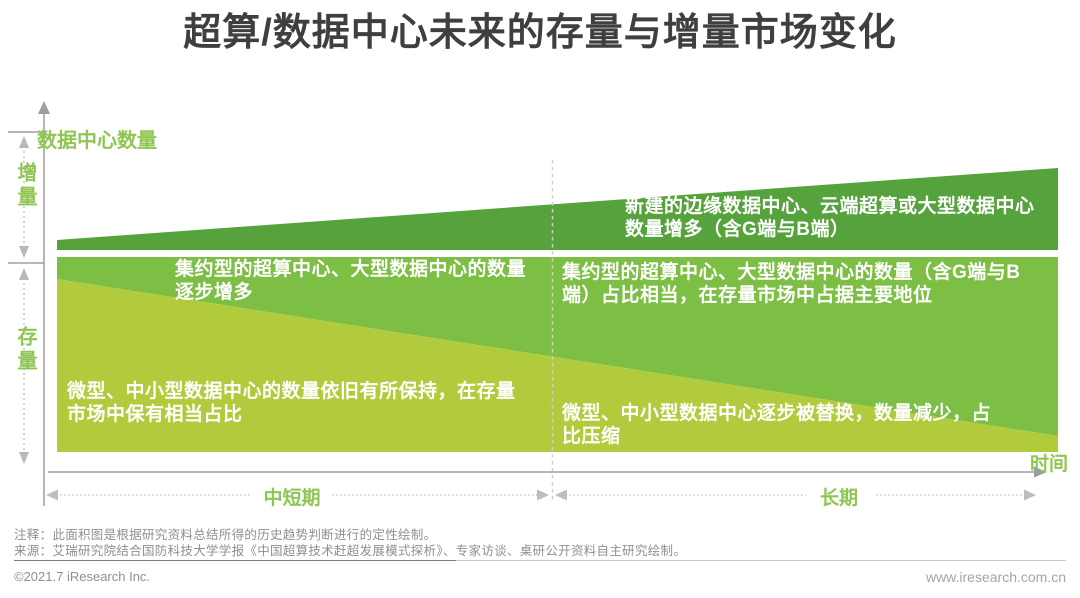 This screenshot has width=1080, height=598. What do you see at coordinates (97, 141) in the screenshot?
I see `y-axis-title: 数据中心数量` at bounding box center [97, 141].